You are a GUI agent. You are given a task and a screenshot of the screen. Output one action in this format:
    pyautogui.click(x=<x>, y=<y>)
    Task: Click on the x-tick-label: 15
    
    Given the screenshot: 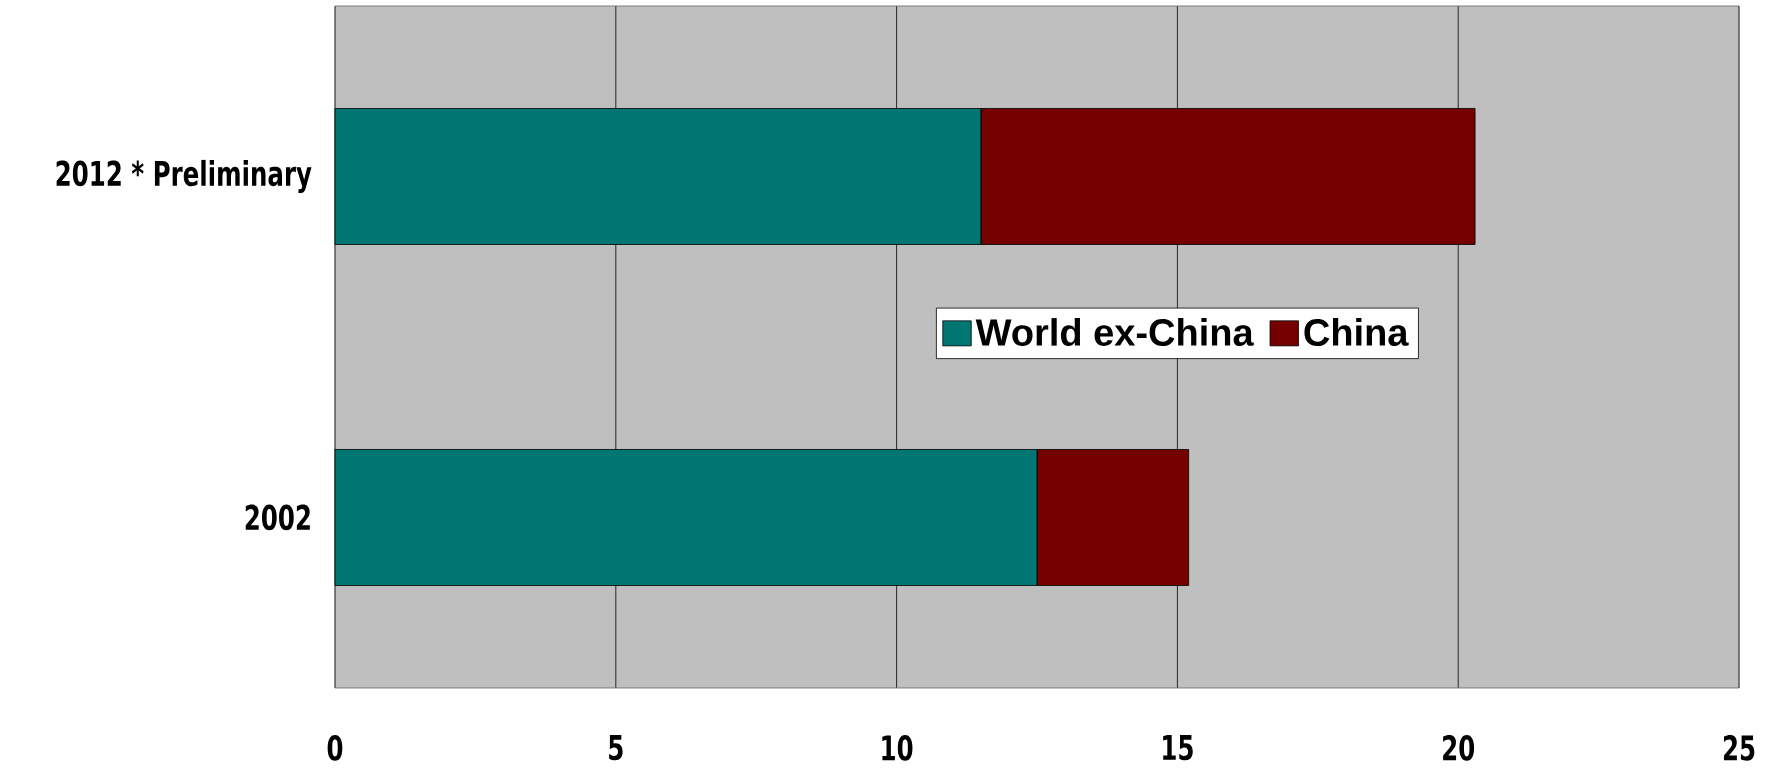 What is the action you would take?
    pyautogui.click(x=1178, y=748)
    